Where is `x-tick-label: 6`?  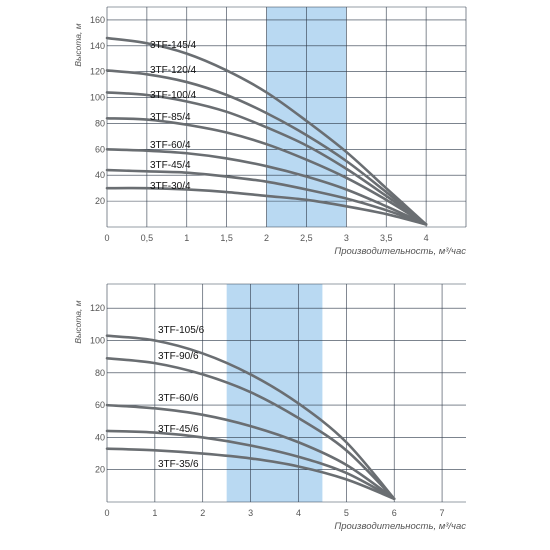 x-tick-label: 6 is located at coordinates (394, 513).